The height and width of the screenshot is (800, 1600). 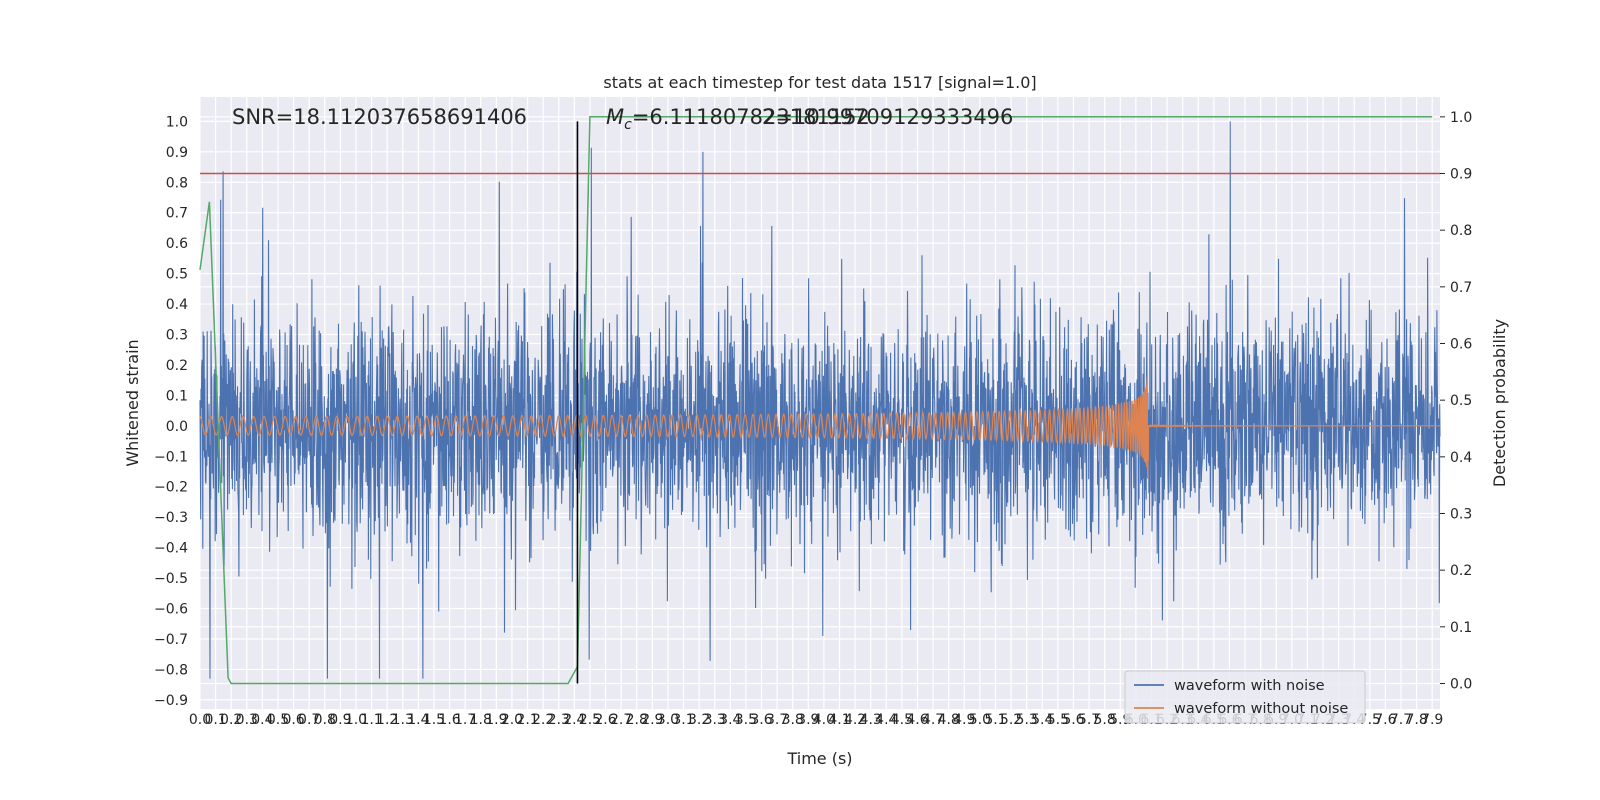 What do you see at coordinates (980, 720) in the screenshot?
I see `x-tick-label: 5.0` at bounding box center [980, 720].